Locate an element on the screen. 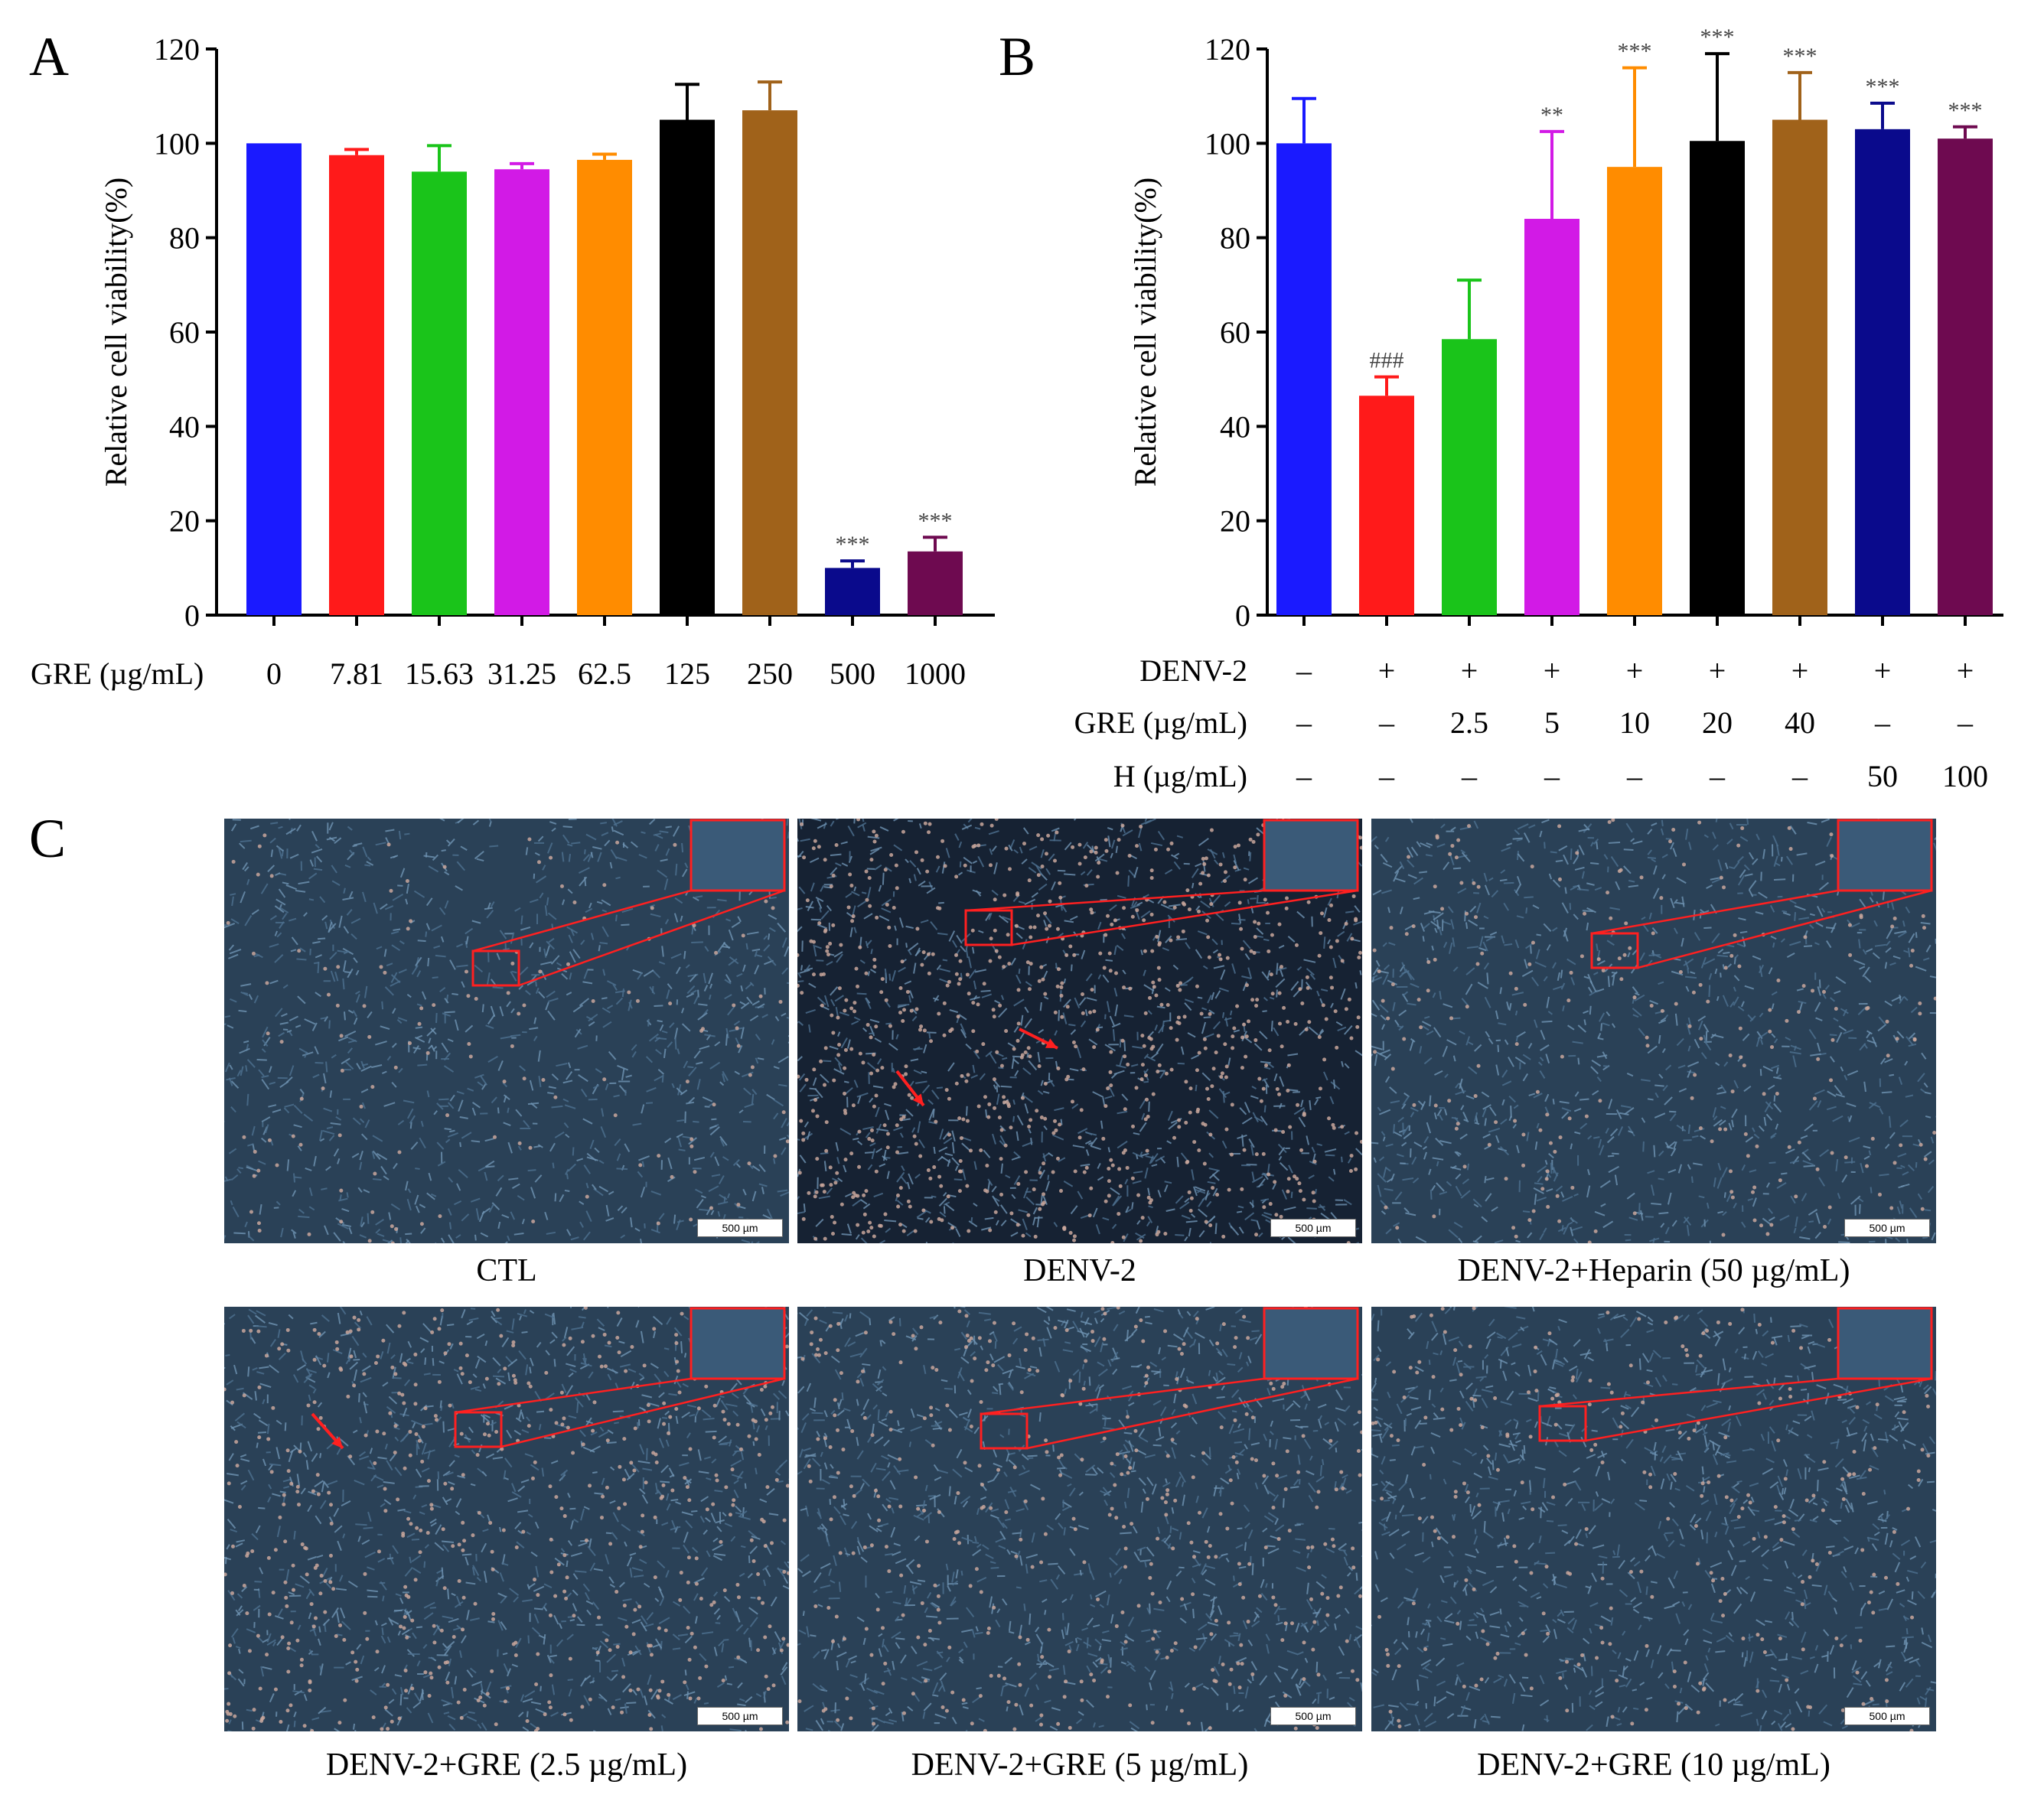 Image resolution: width=2044 pixels, height=1801 pixels. micrograph-caption: DENV-2 is located at coordinates (1079, 1270).